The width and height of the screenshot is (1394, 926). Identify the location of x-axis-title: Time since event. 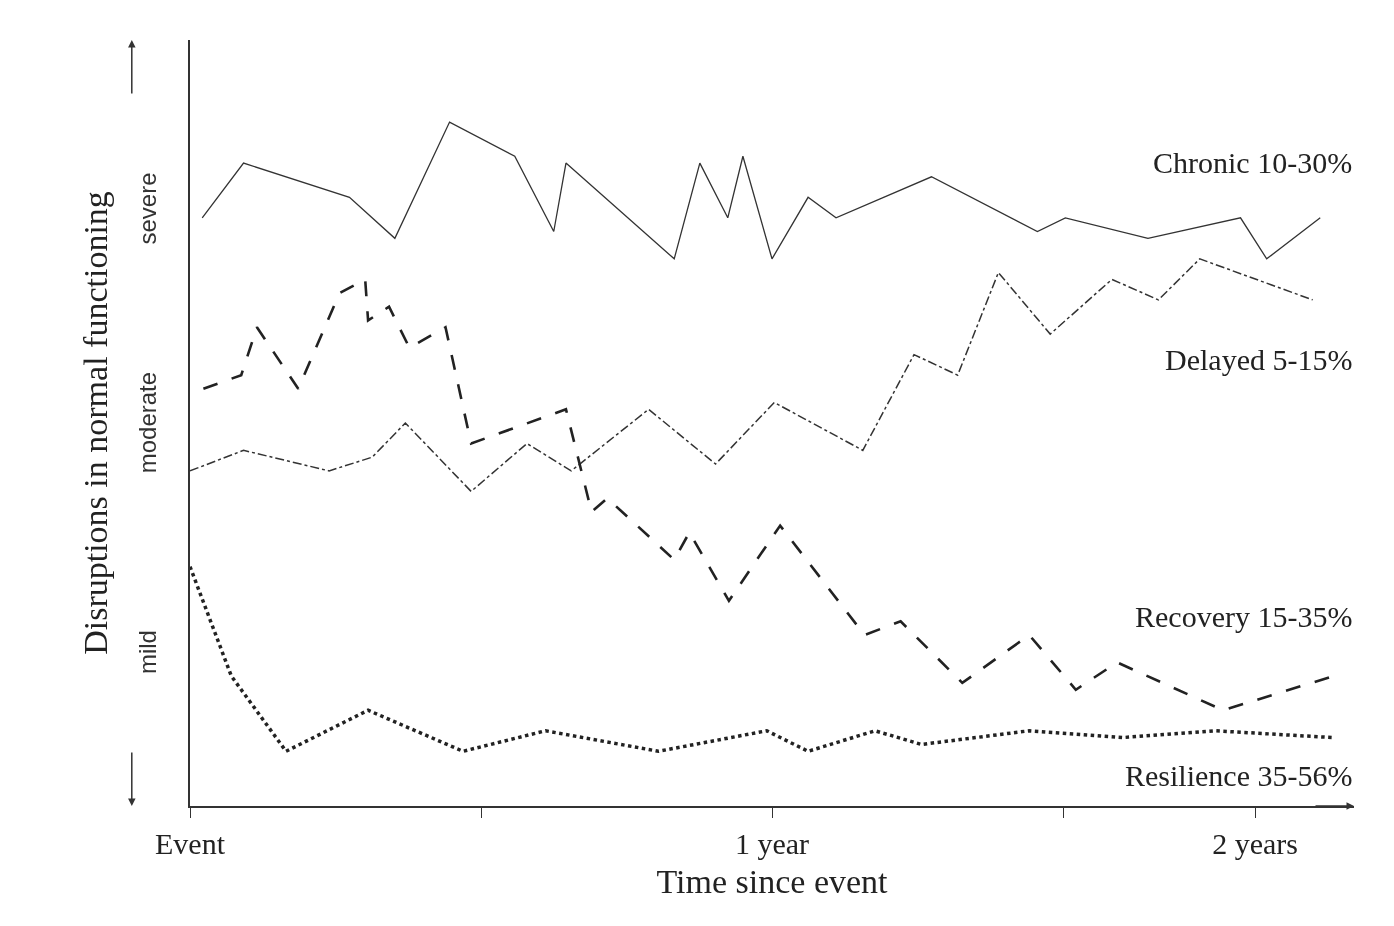
(772, 881).